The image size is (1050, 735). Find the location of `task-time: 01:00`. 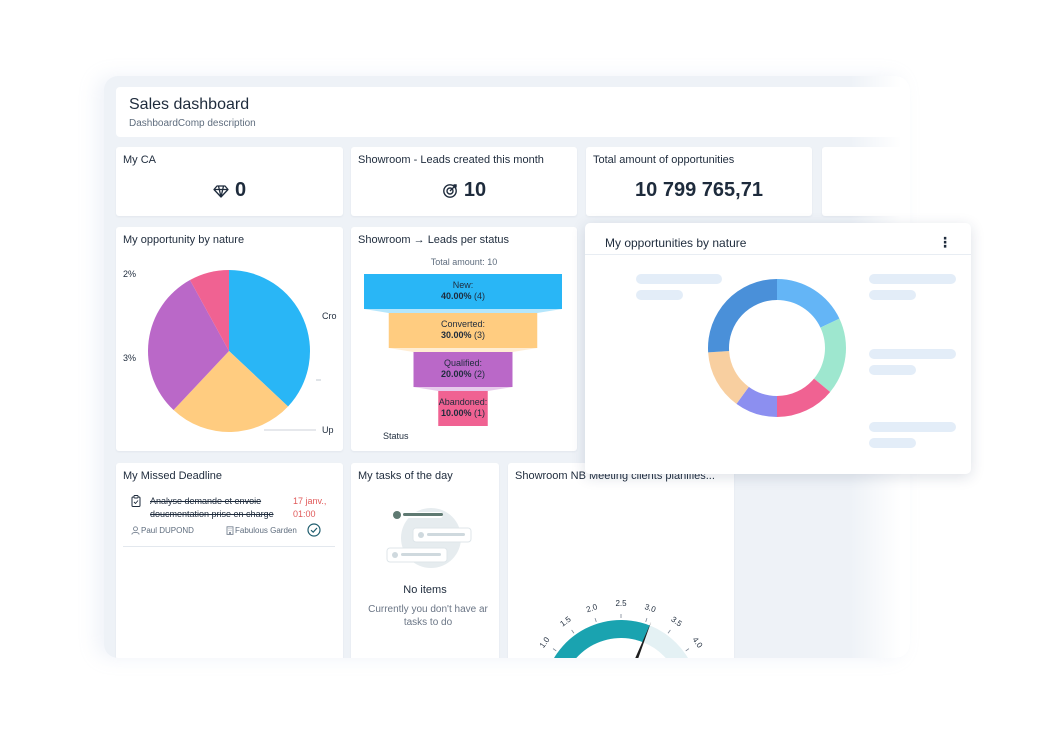

task-time: 01:00 is located at coordinates (304, 514).